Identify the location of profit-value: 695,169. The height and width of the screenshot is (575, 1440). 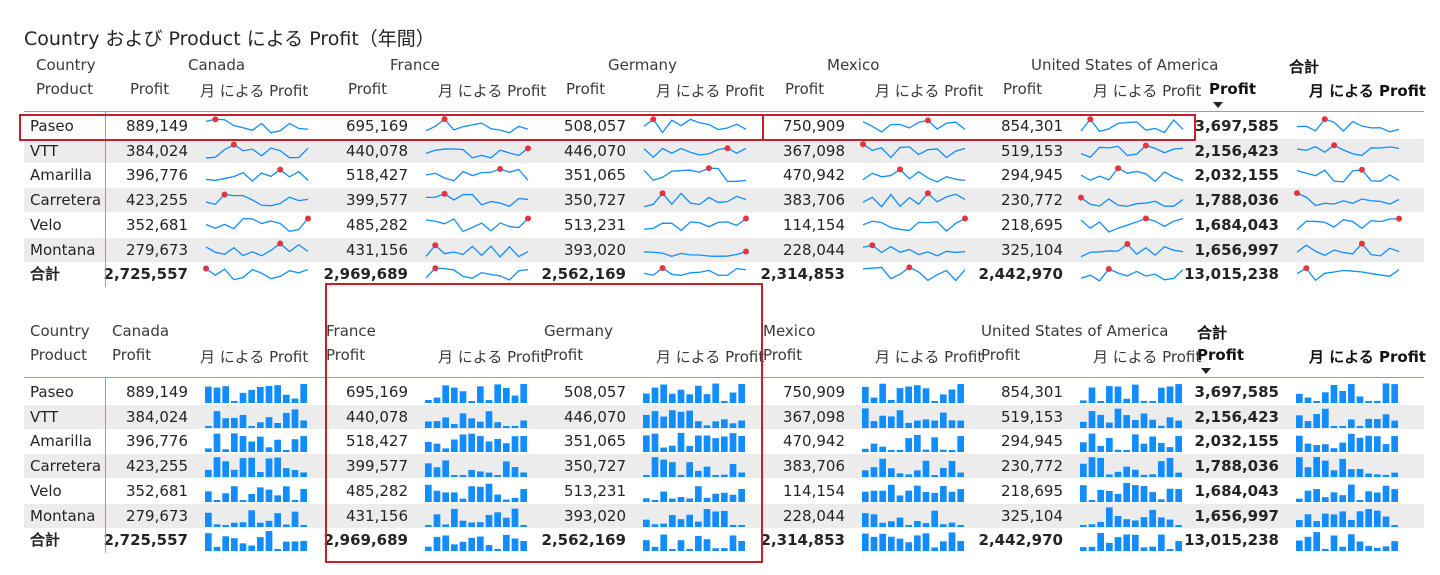
(376, 126).